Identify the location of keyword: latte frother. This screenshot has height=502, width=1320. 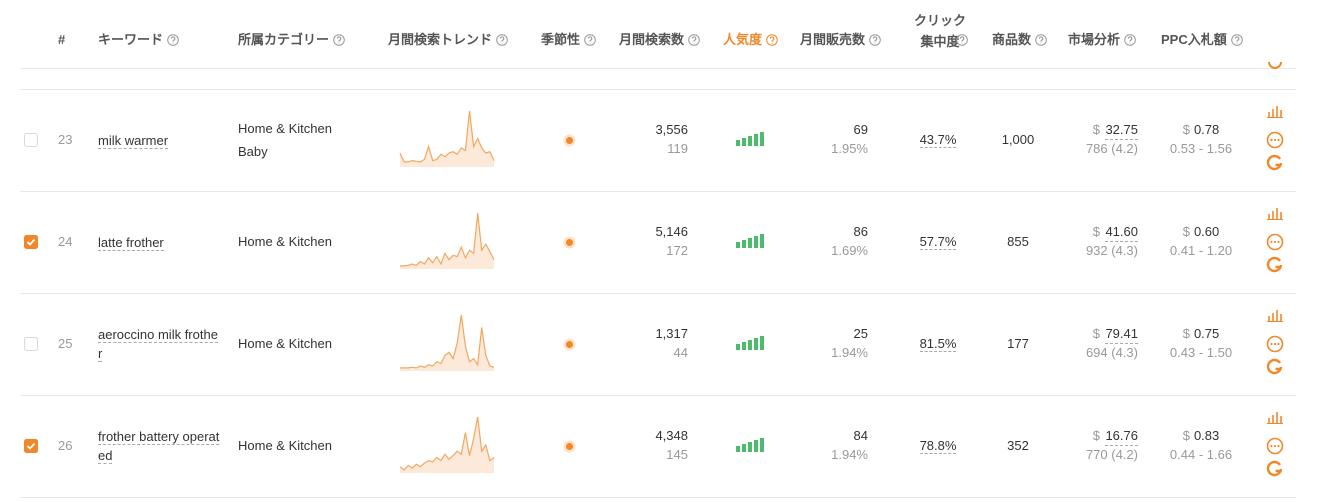
(160, 242).